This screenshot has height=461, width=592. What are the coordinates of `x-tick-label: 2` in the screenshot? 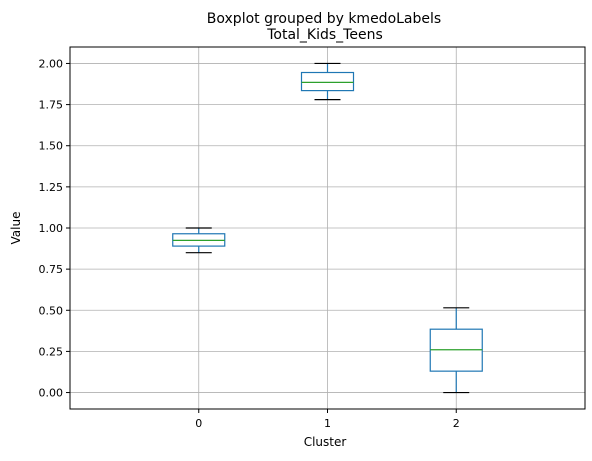 It's located at (456, 423).